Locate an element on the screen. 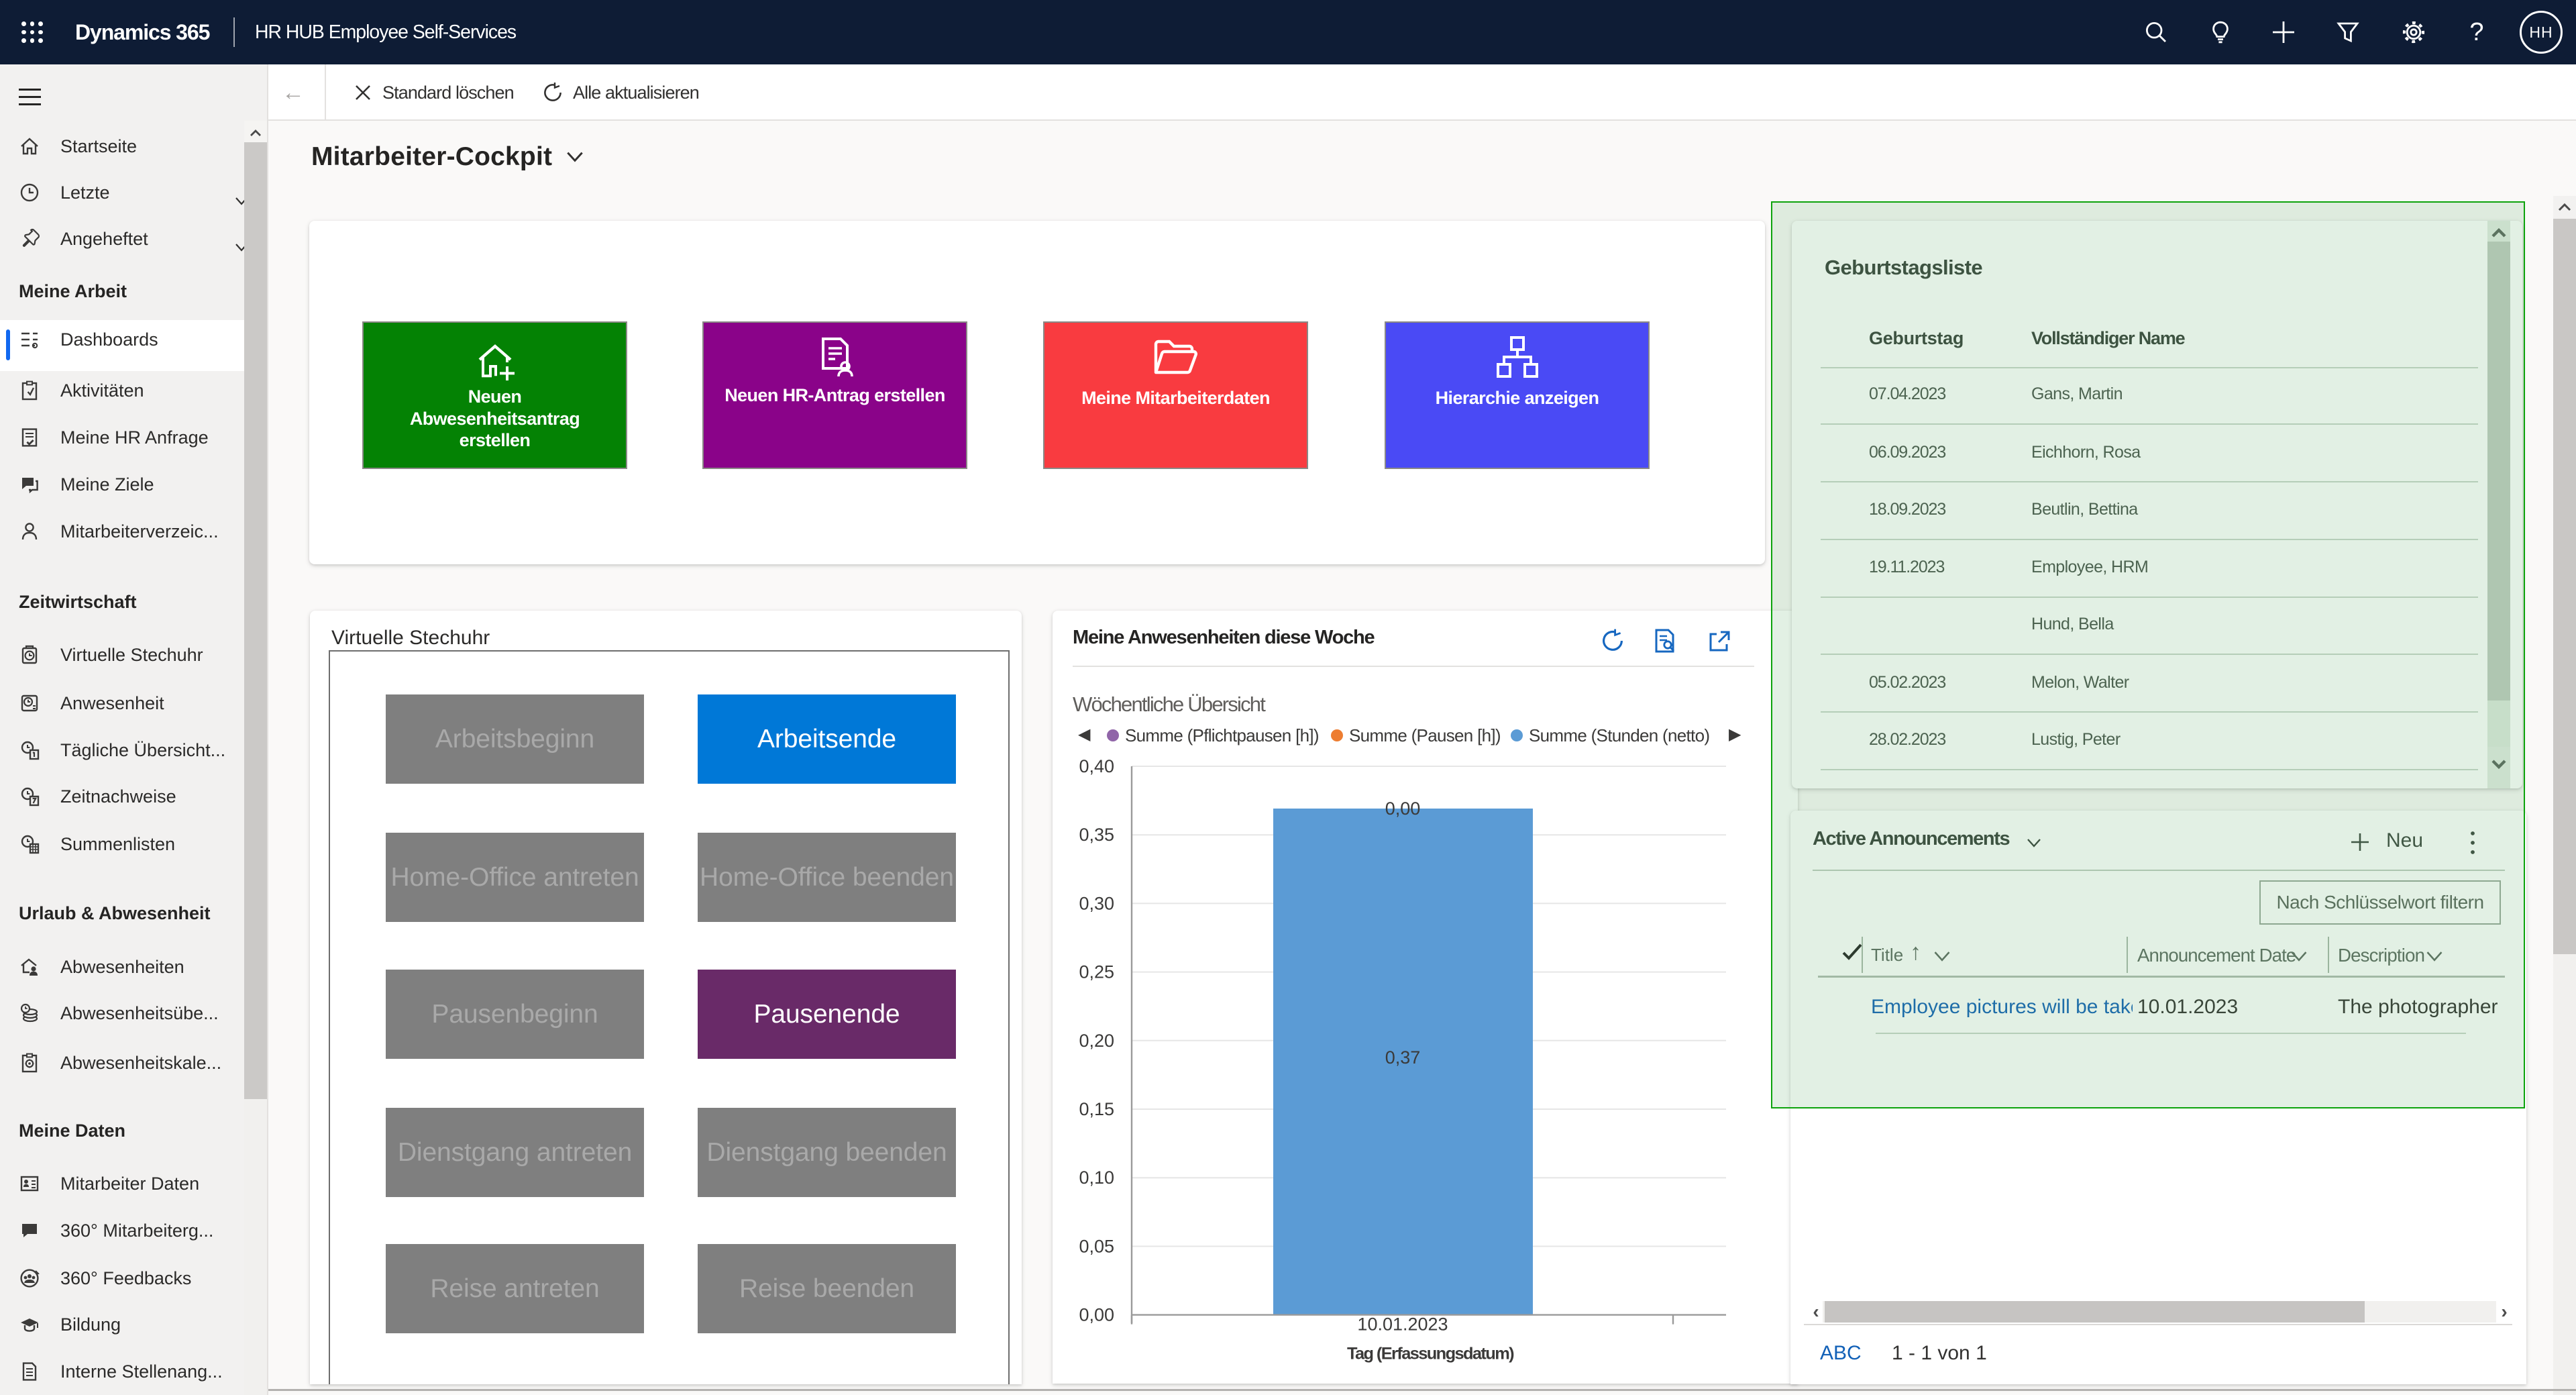 This screenshot has height=1395, width=2576. svg-text: 0,05 is located at coordinates (1096, 1246).